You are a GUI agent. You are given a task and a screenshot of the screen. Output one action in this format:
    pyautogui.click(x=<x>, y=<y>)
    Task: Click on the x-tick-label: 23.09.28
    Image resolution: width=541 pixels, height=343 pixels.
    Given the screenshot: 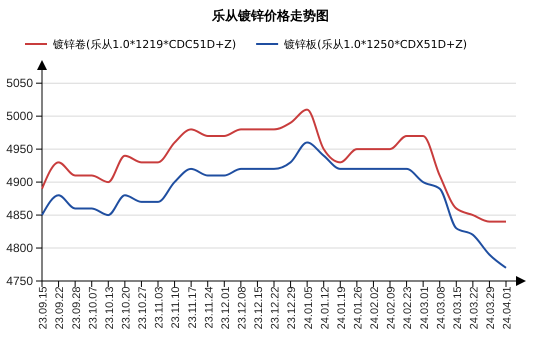 What is the action you would take?
    pyautogui.click(x=76, y=308)
    